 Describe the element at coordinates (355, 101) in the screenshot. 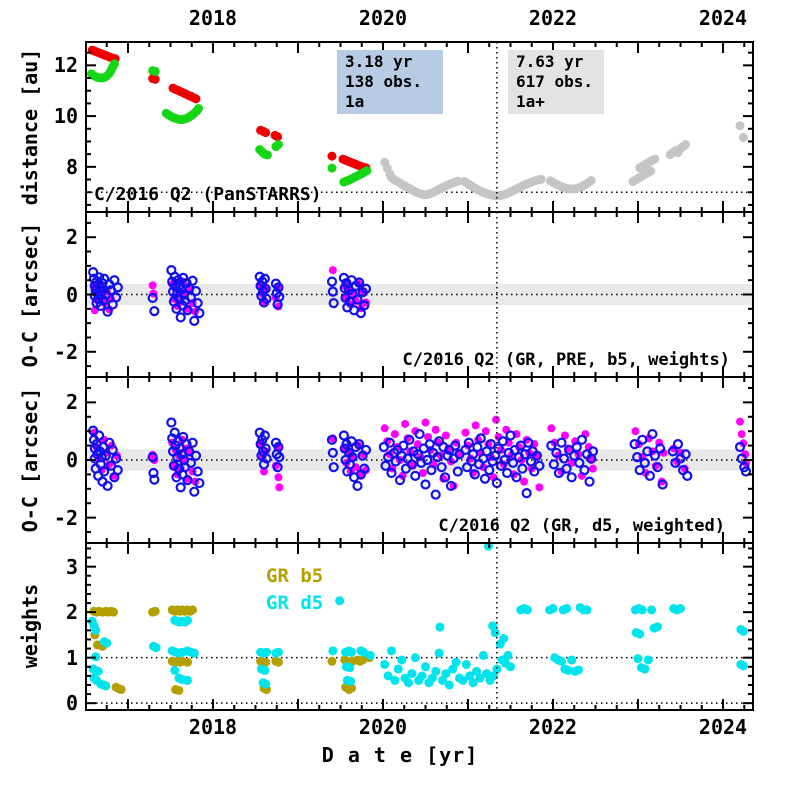

I see `arc1-quality-class: 1a` at that location.